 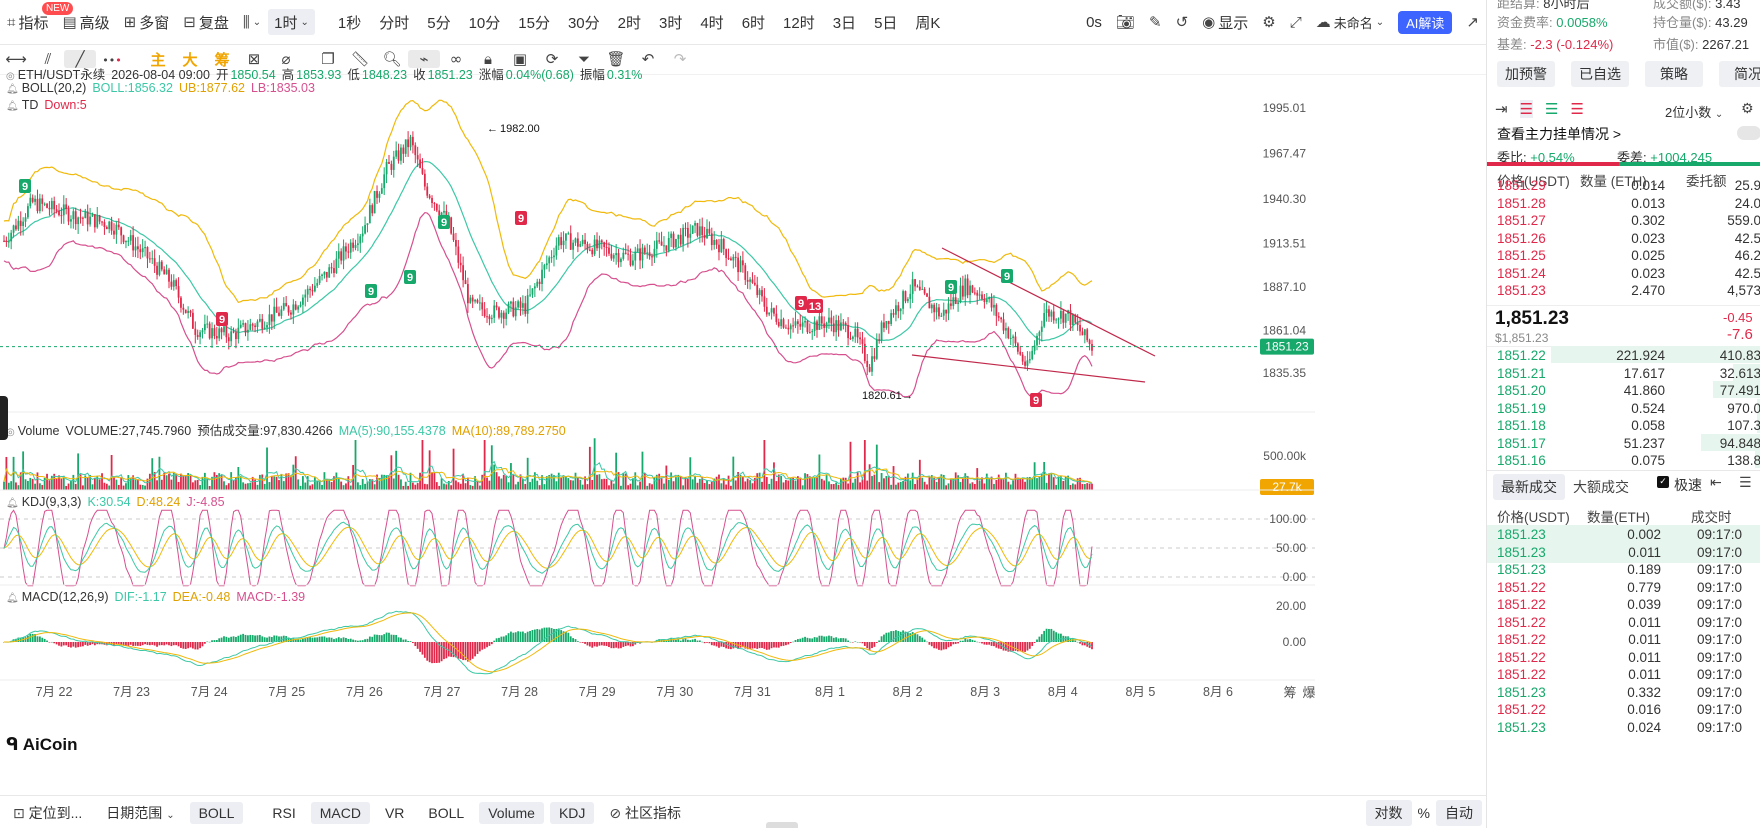 I want to click on interval-tab: 12时, so click(x=799, y=23).